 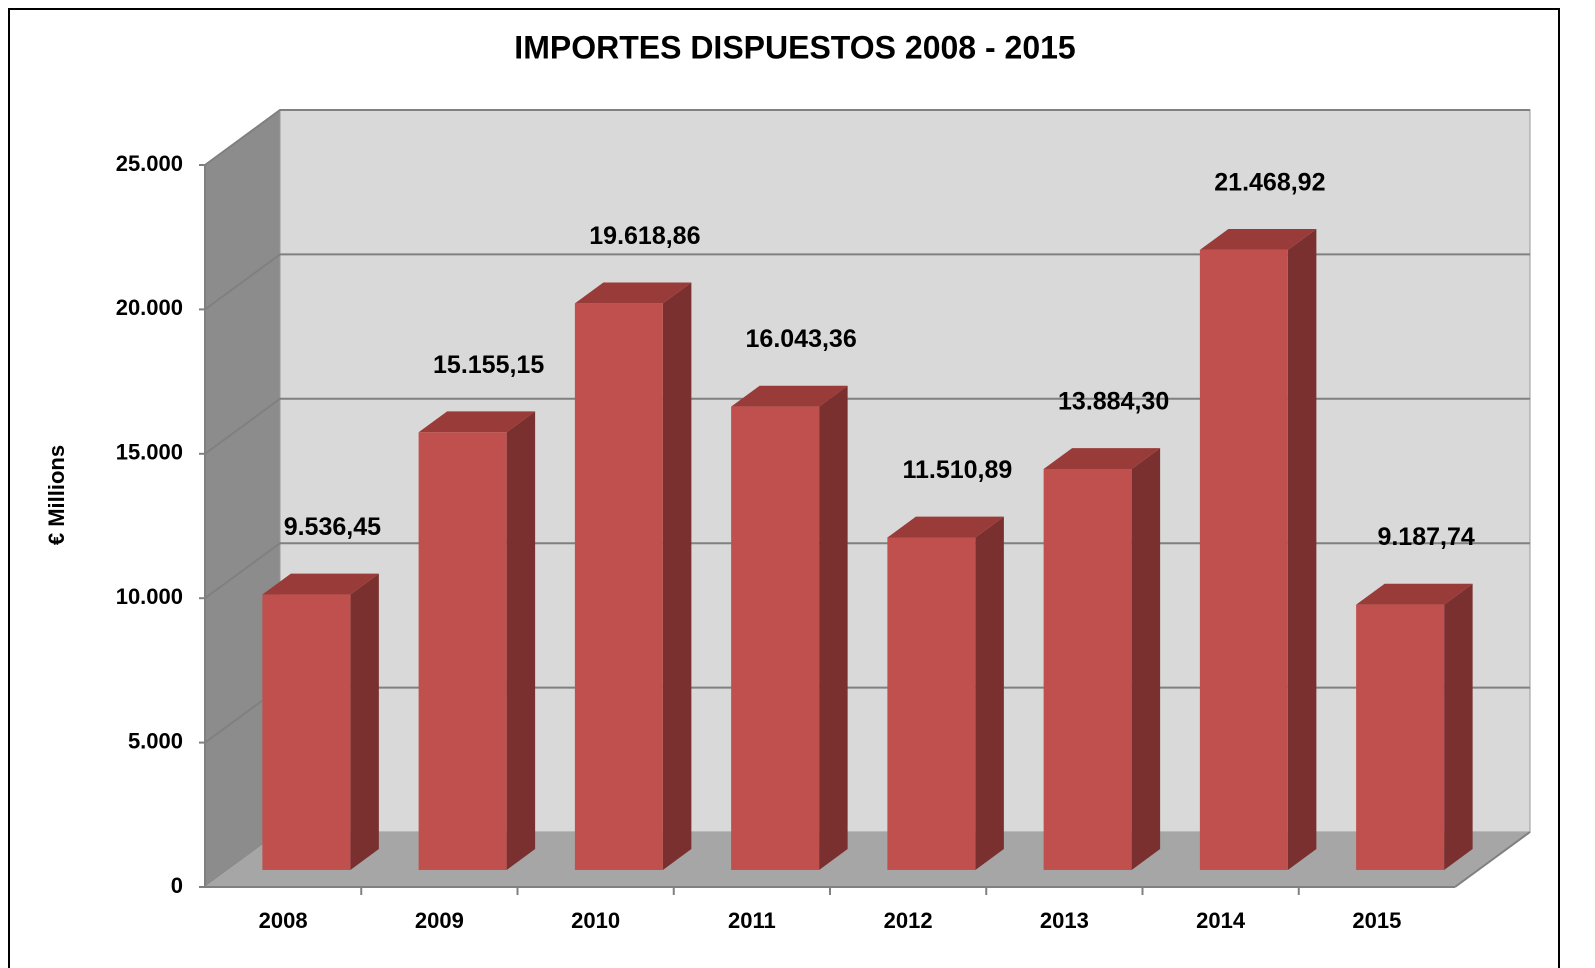 What do you see at coordinates (644, 236) in the screenshot?
I see `value-label: 19.618,86` at bounding box center [644, 236].